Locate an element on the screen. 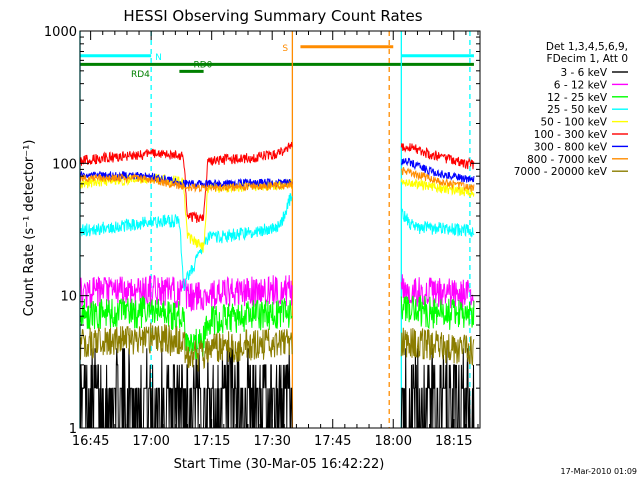 This screenshot has width=640, height=480. x-tick-label: 17:15 is located at coordinates (211, 441).